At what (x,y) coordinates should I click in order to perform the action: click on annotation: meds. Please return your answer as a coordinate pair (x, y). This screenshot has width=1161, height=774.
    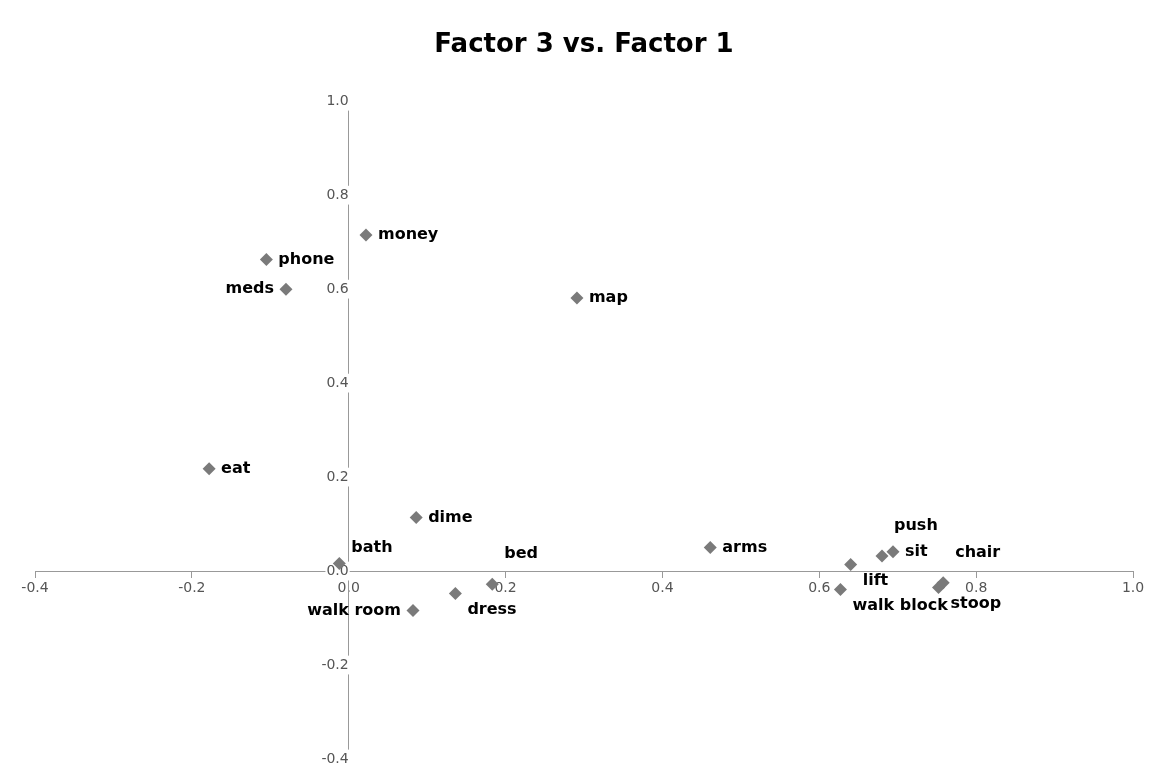
    Looking at the image, I should click on (249, 288).